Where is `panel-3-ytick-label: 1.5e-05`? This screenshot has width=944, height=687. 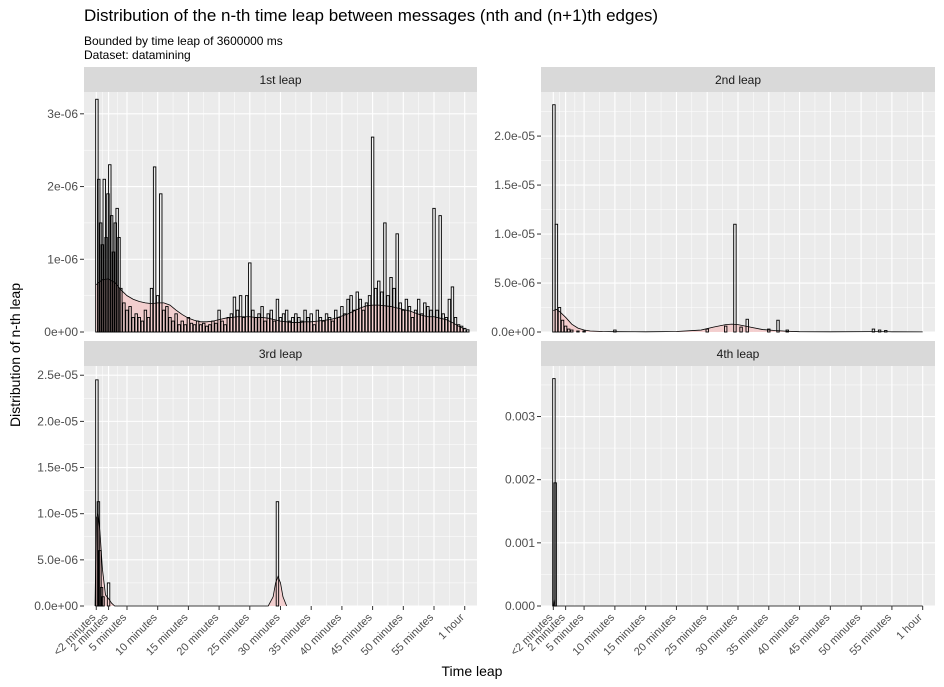 panel-3-ytick-label: 1.5e-05 is located at coordinates (57, 468).